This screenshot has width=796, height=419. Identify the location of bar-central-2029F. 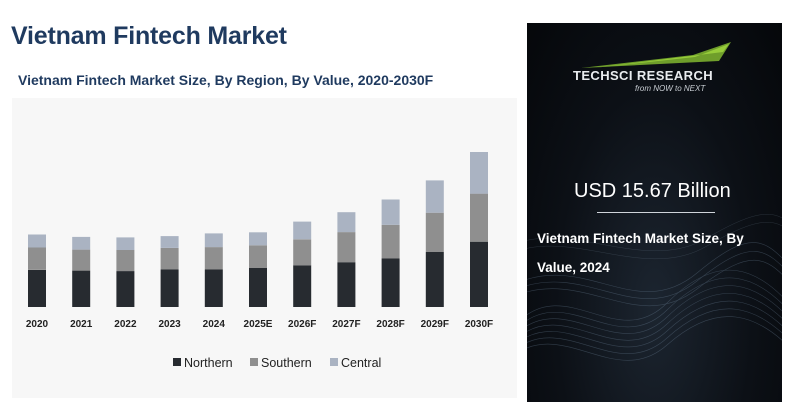
(434, 196).